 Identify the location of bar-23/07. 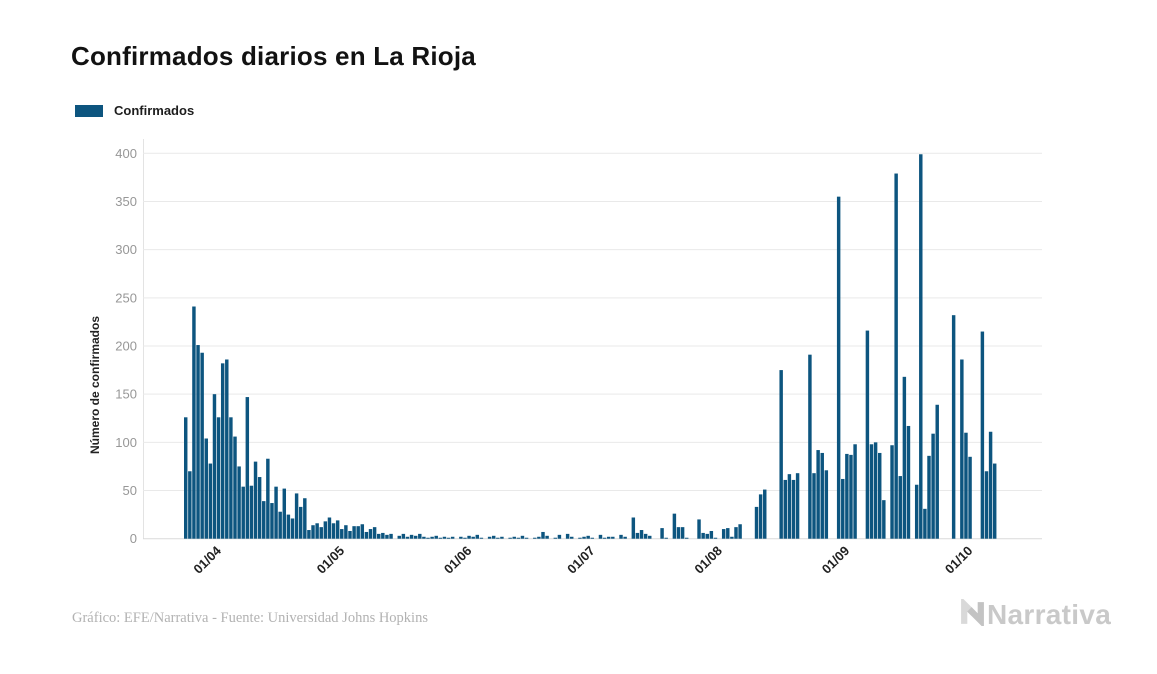
(674, 526).